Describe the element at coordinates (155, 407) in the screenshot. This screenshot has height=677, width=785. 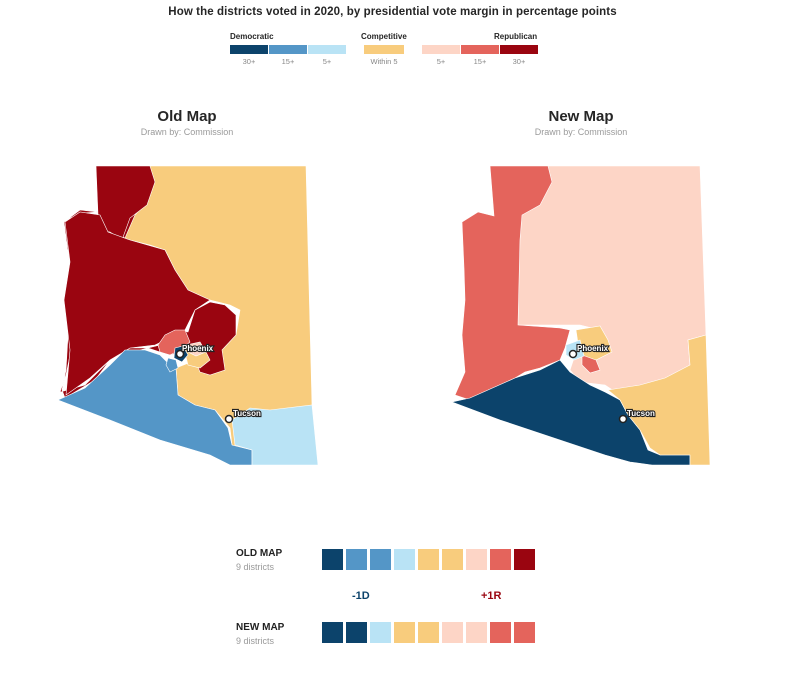
I see `old-district-democratic-southwest` at that location.